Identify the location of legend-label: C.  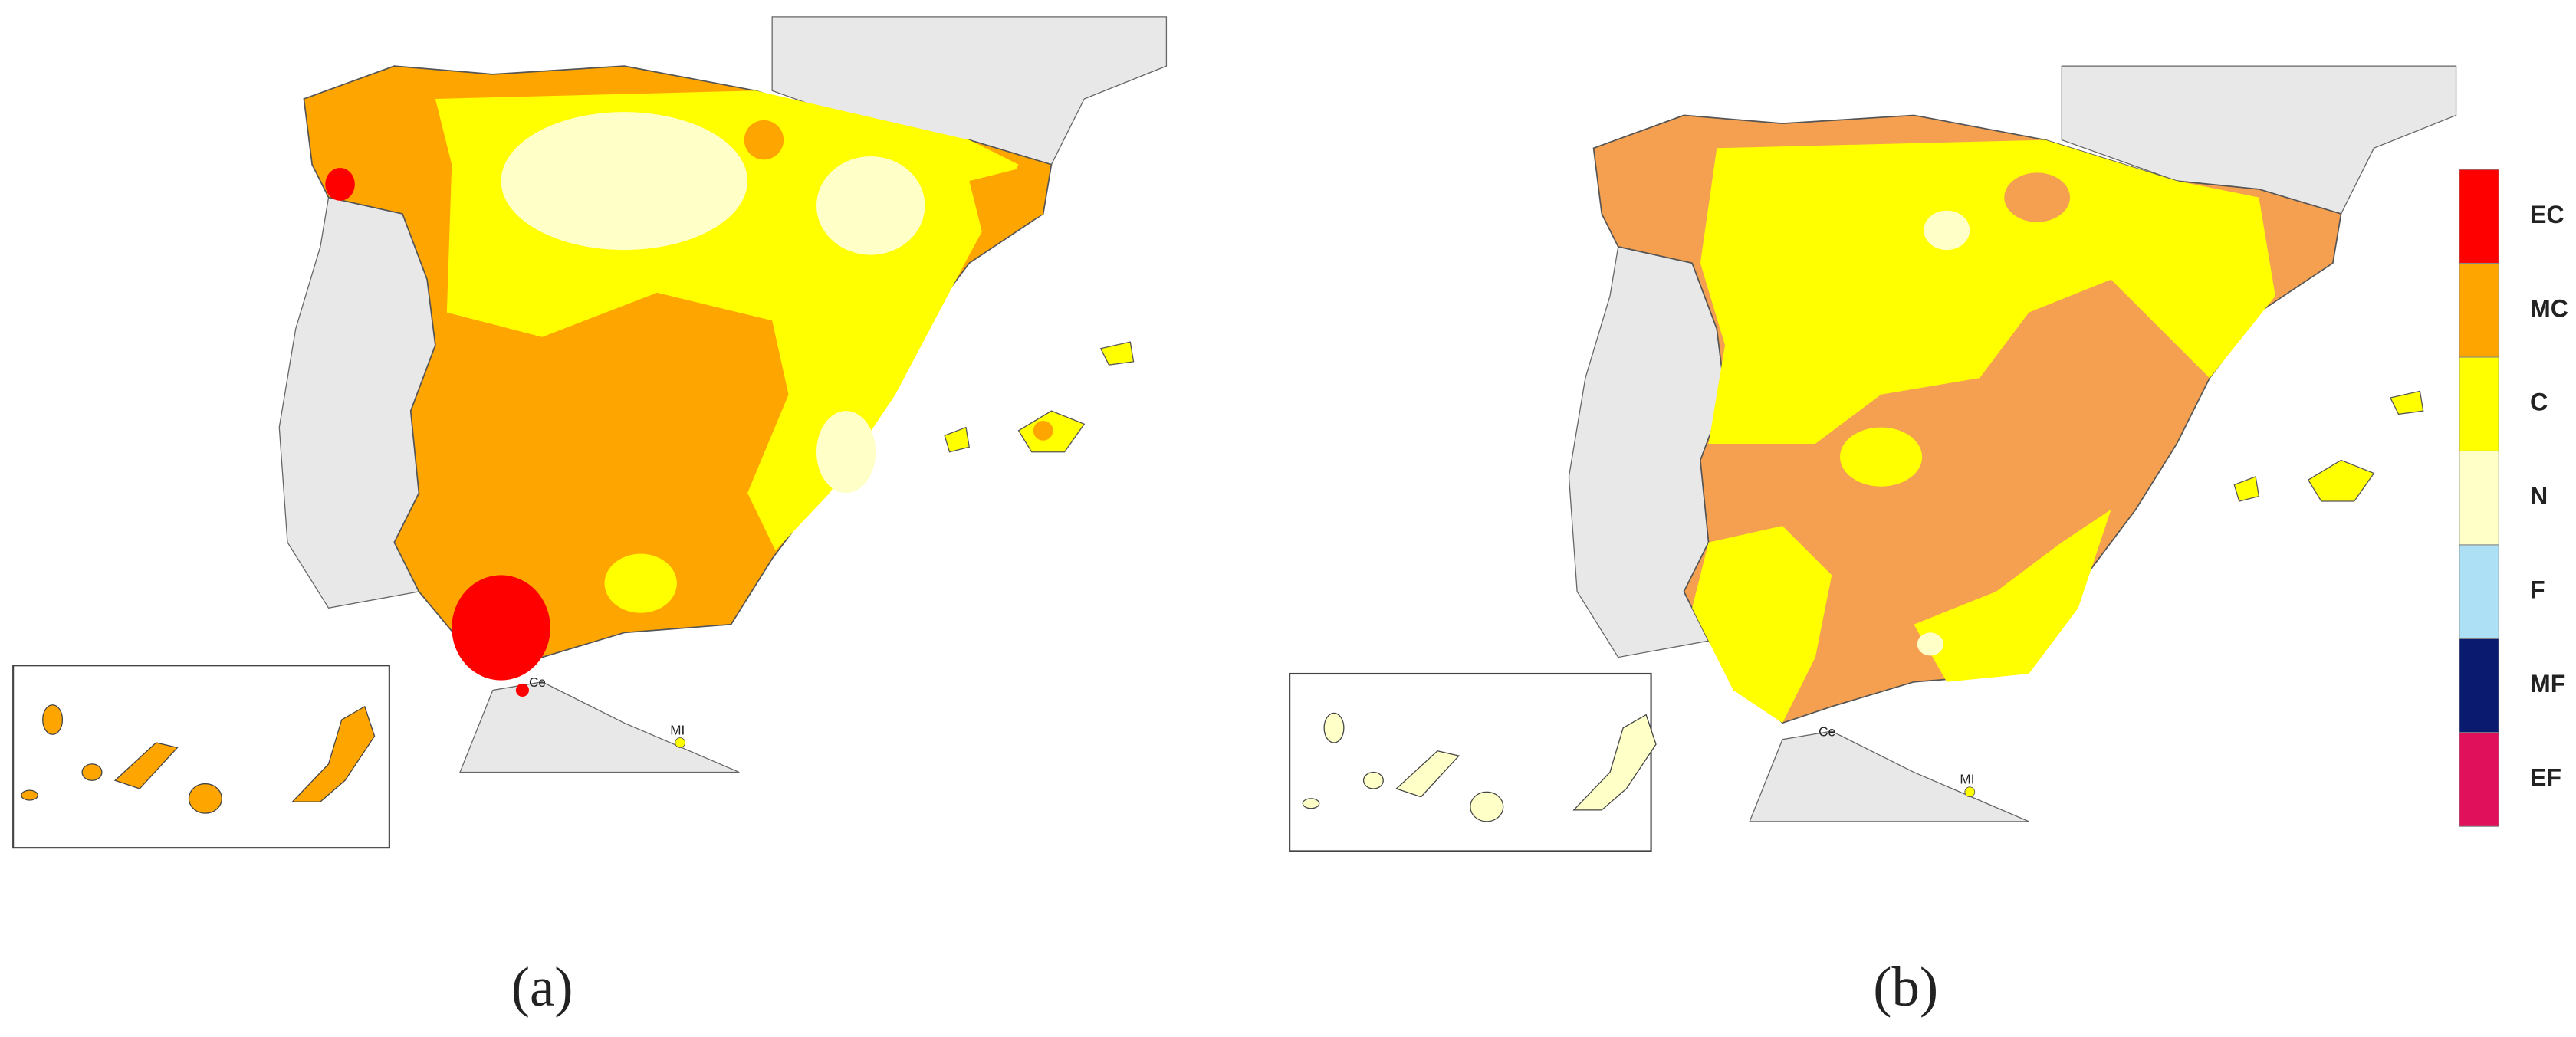
(2539, 403).